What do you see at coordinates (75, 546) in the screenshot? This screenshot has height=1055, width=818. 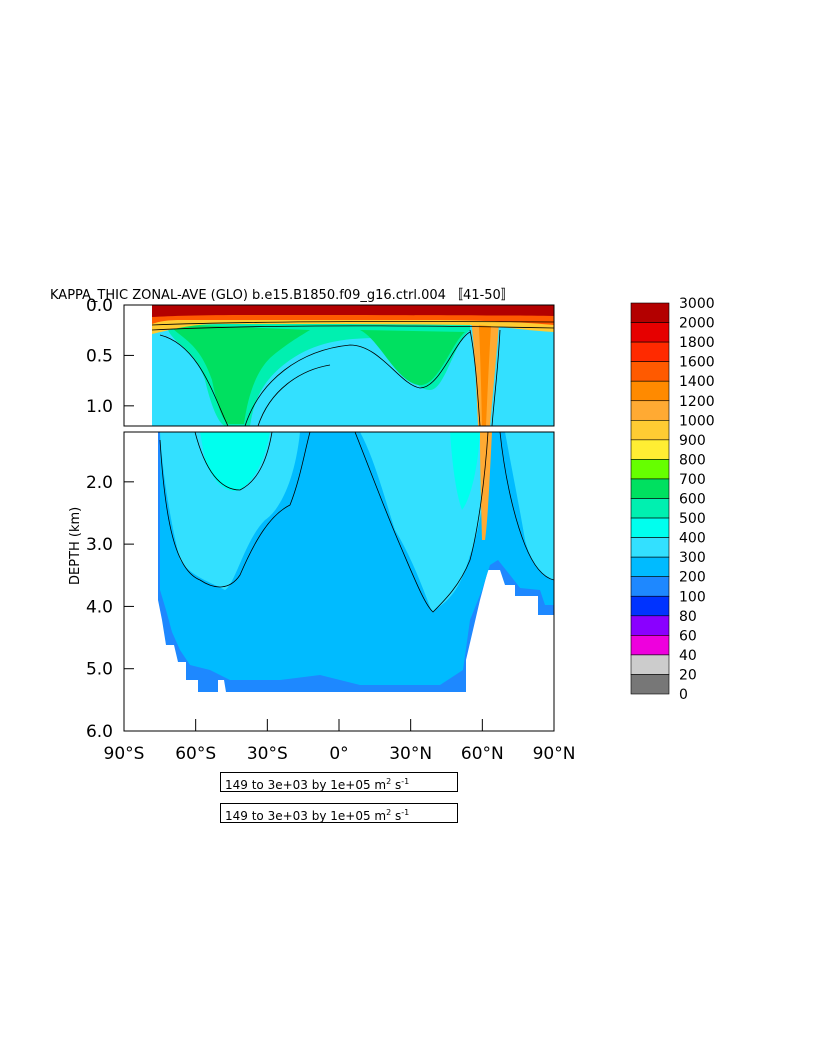 I see `y-axis-label: DEPTH (km)` at bounding box center [75, 546].